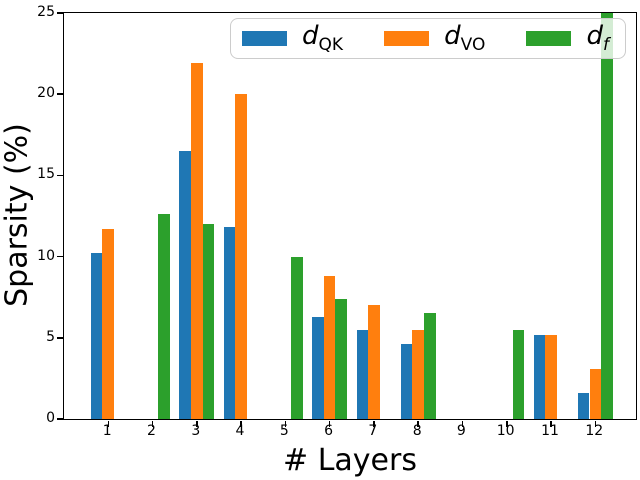 This screenshot has height=480, width=640. I want to click on legend-label-dvo: dVO, so click(465, 38).